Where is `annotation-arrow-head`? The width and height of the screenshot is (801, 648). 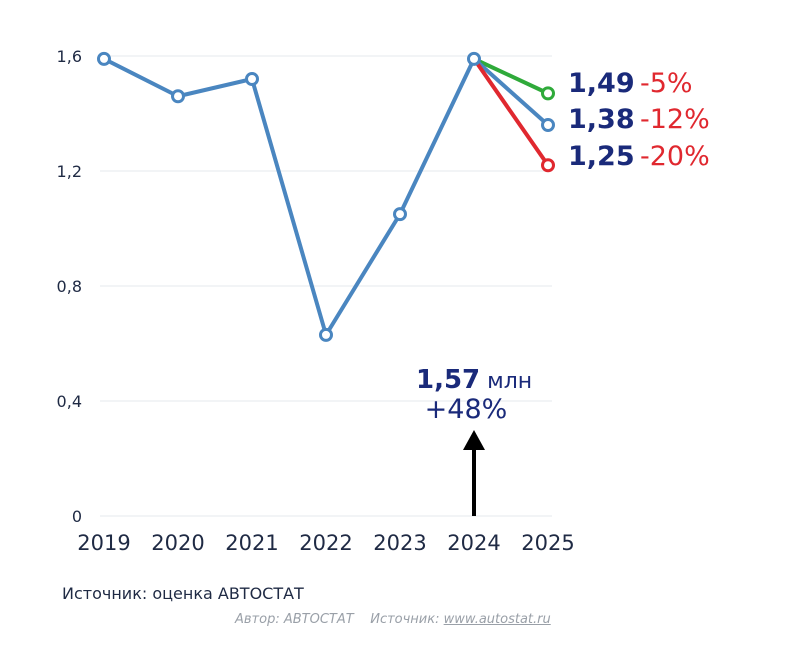 annotation-arrow-head is located at coordinates (474, 440).